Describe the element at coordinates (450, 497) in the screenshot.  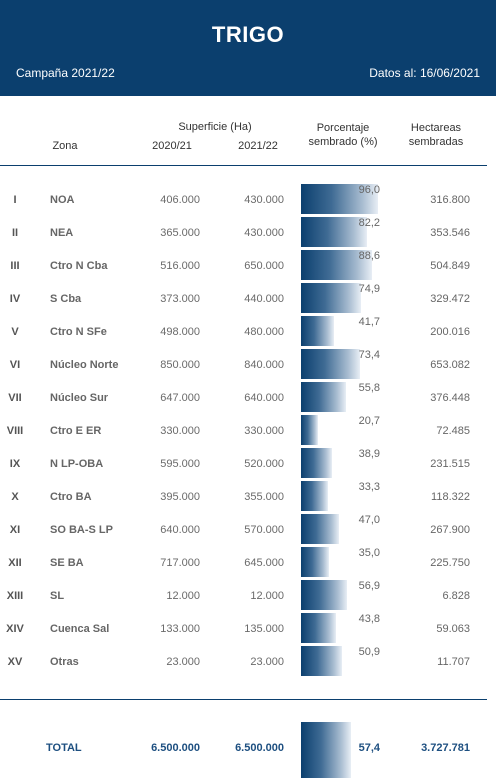
I see `hectares-sown: 118.322` at that location.